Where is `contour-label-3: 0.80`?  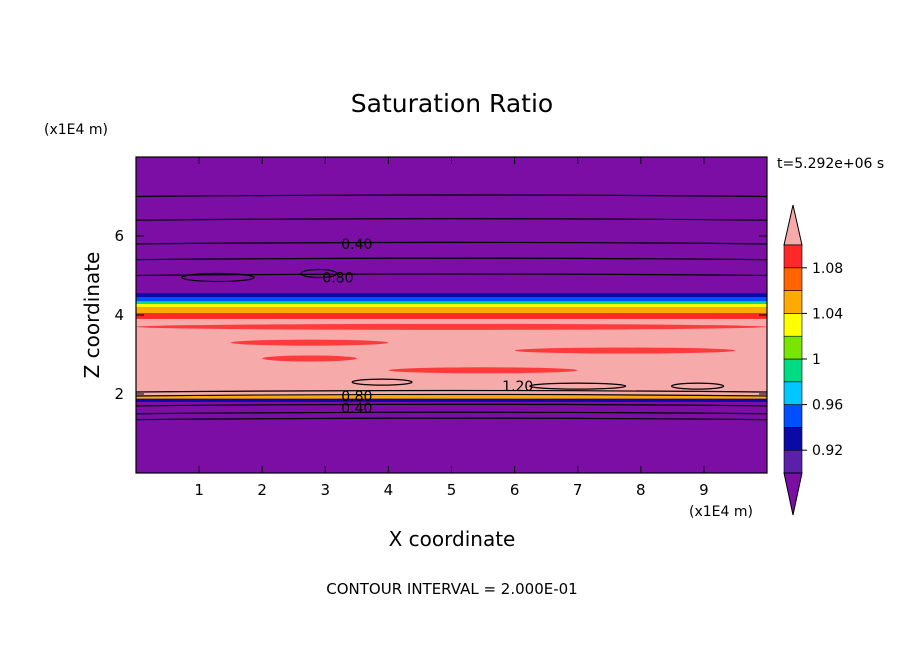 contour-label-3: 0.80 is located at coordinates (356, 397).